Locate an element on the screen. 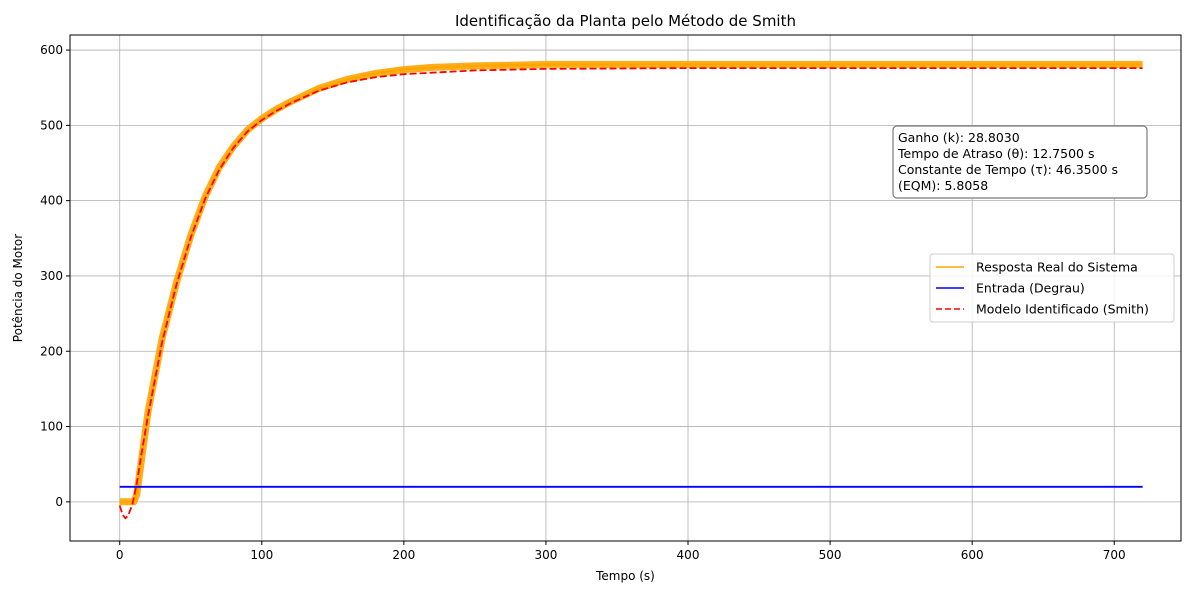 This screenshot has height=596, width=1191. x-tick-label: 400 is located at coordinates (688, 555).